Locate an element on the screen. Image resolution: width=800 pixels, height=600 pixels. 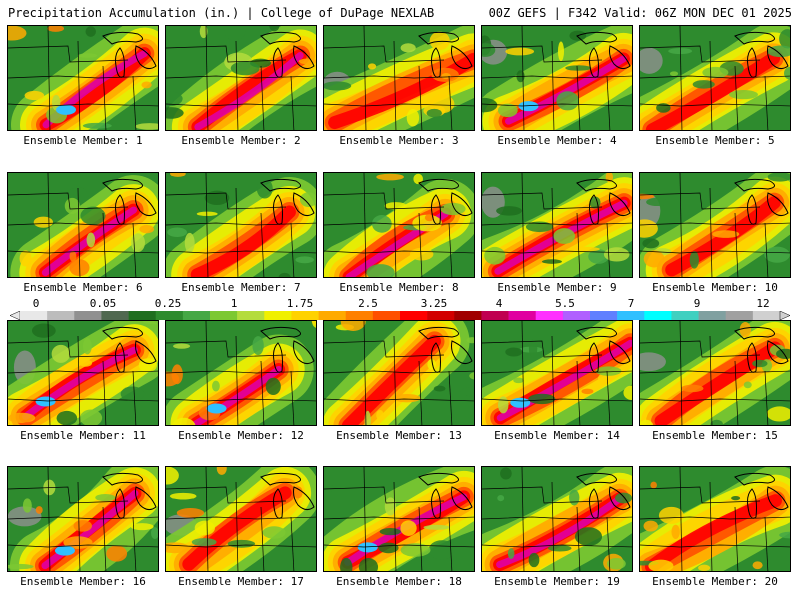
legend-tick-label: 1 is located at coordinates (234, 303).